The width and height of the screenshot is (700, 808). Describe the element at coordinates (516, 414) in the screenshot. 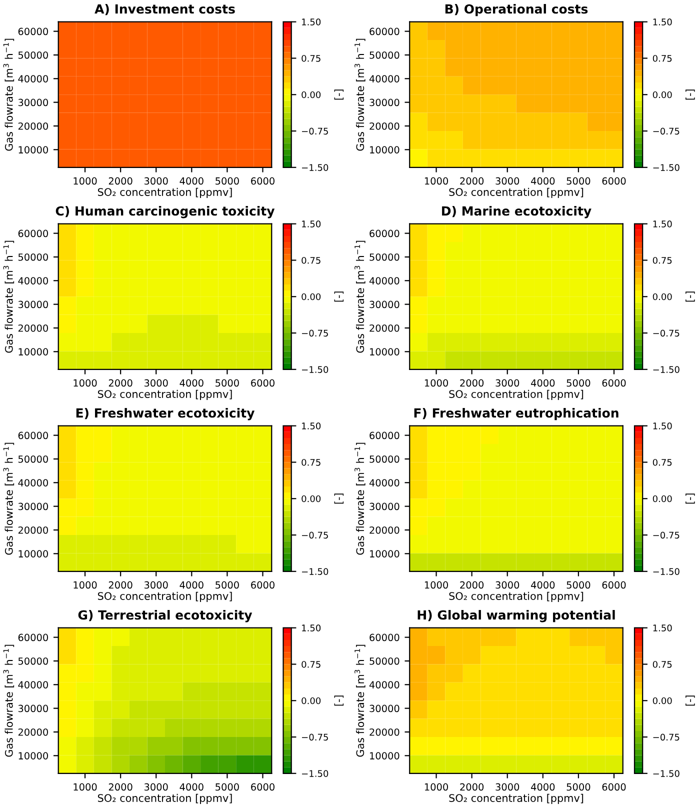

I see `chart-title: F) Freshwater eutrophication` at that location.